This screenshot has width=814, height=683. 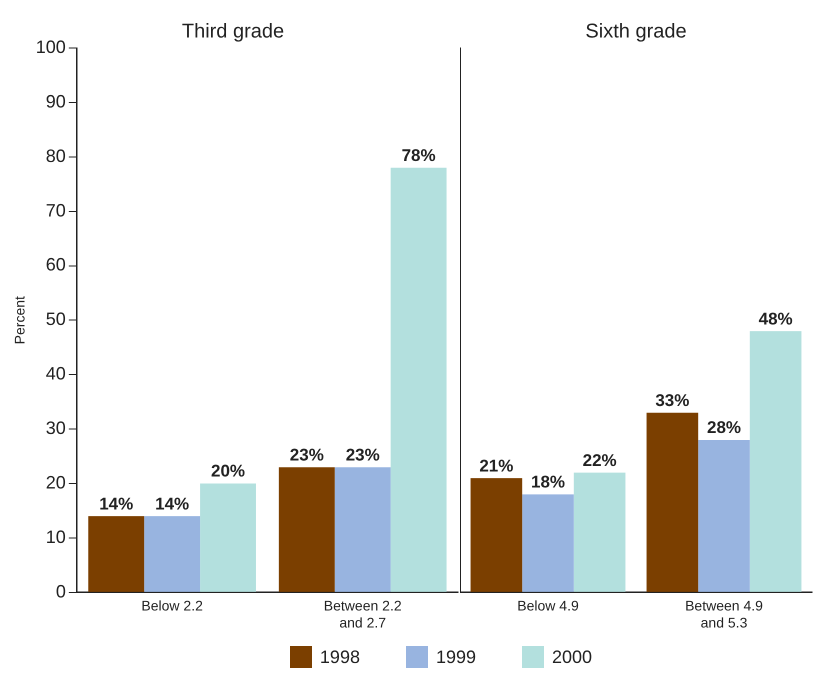 I want to click on y-tick-label: 90, so click(x=56, y=101).